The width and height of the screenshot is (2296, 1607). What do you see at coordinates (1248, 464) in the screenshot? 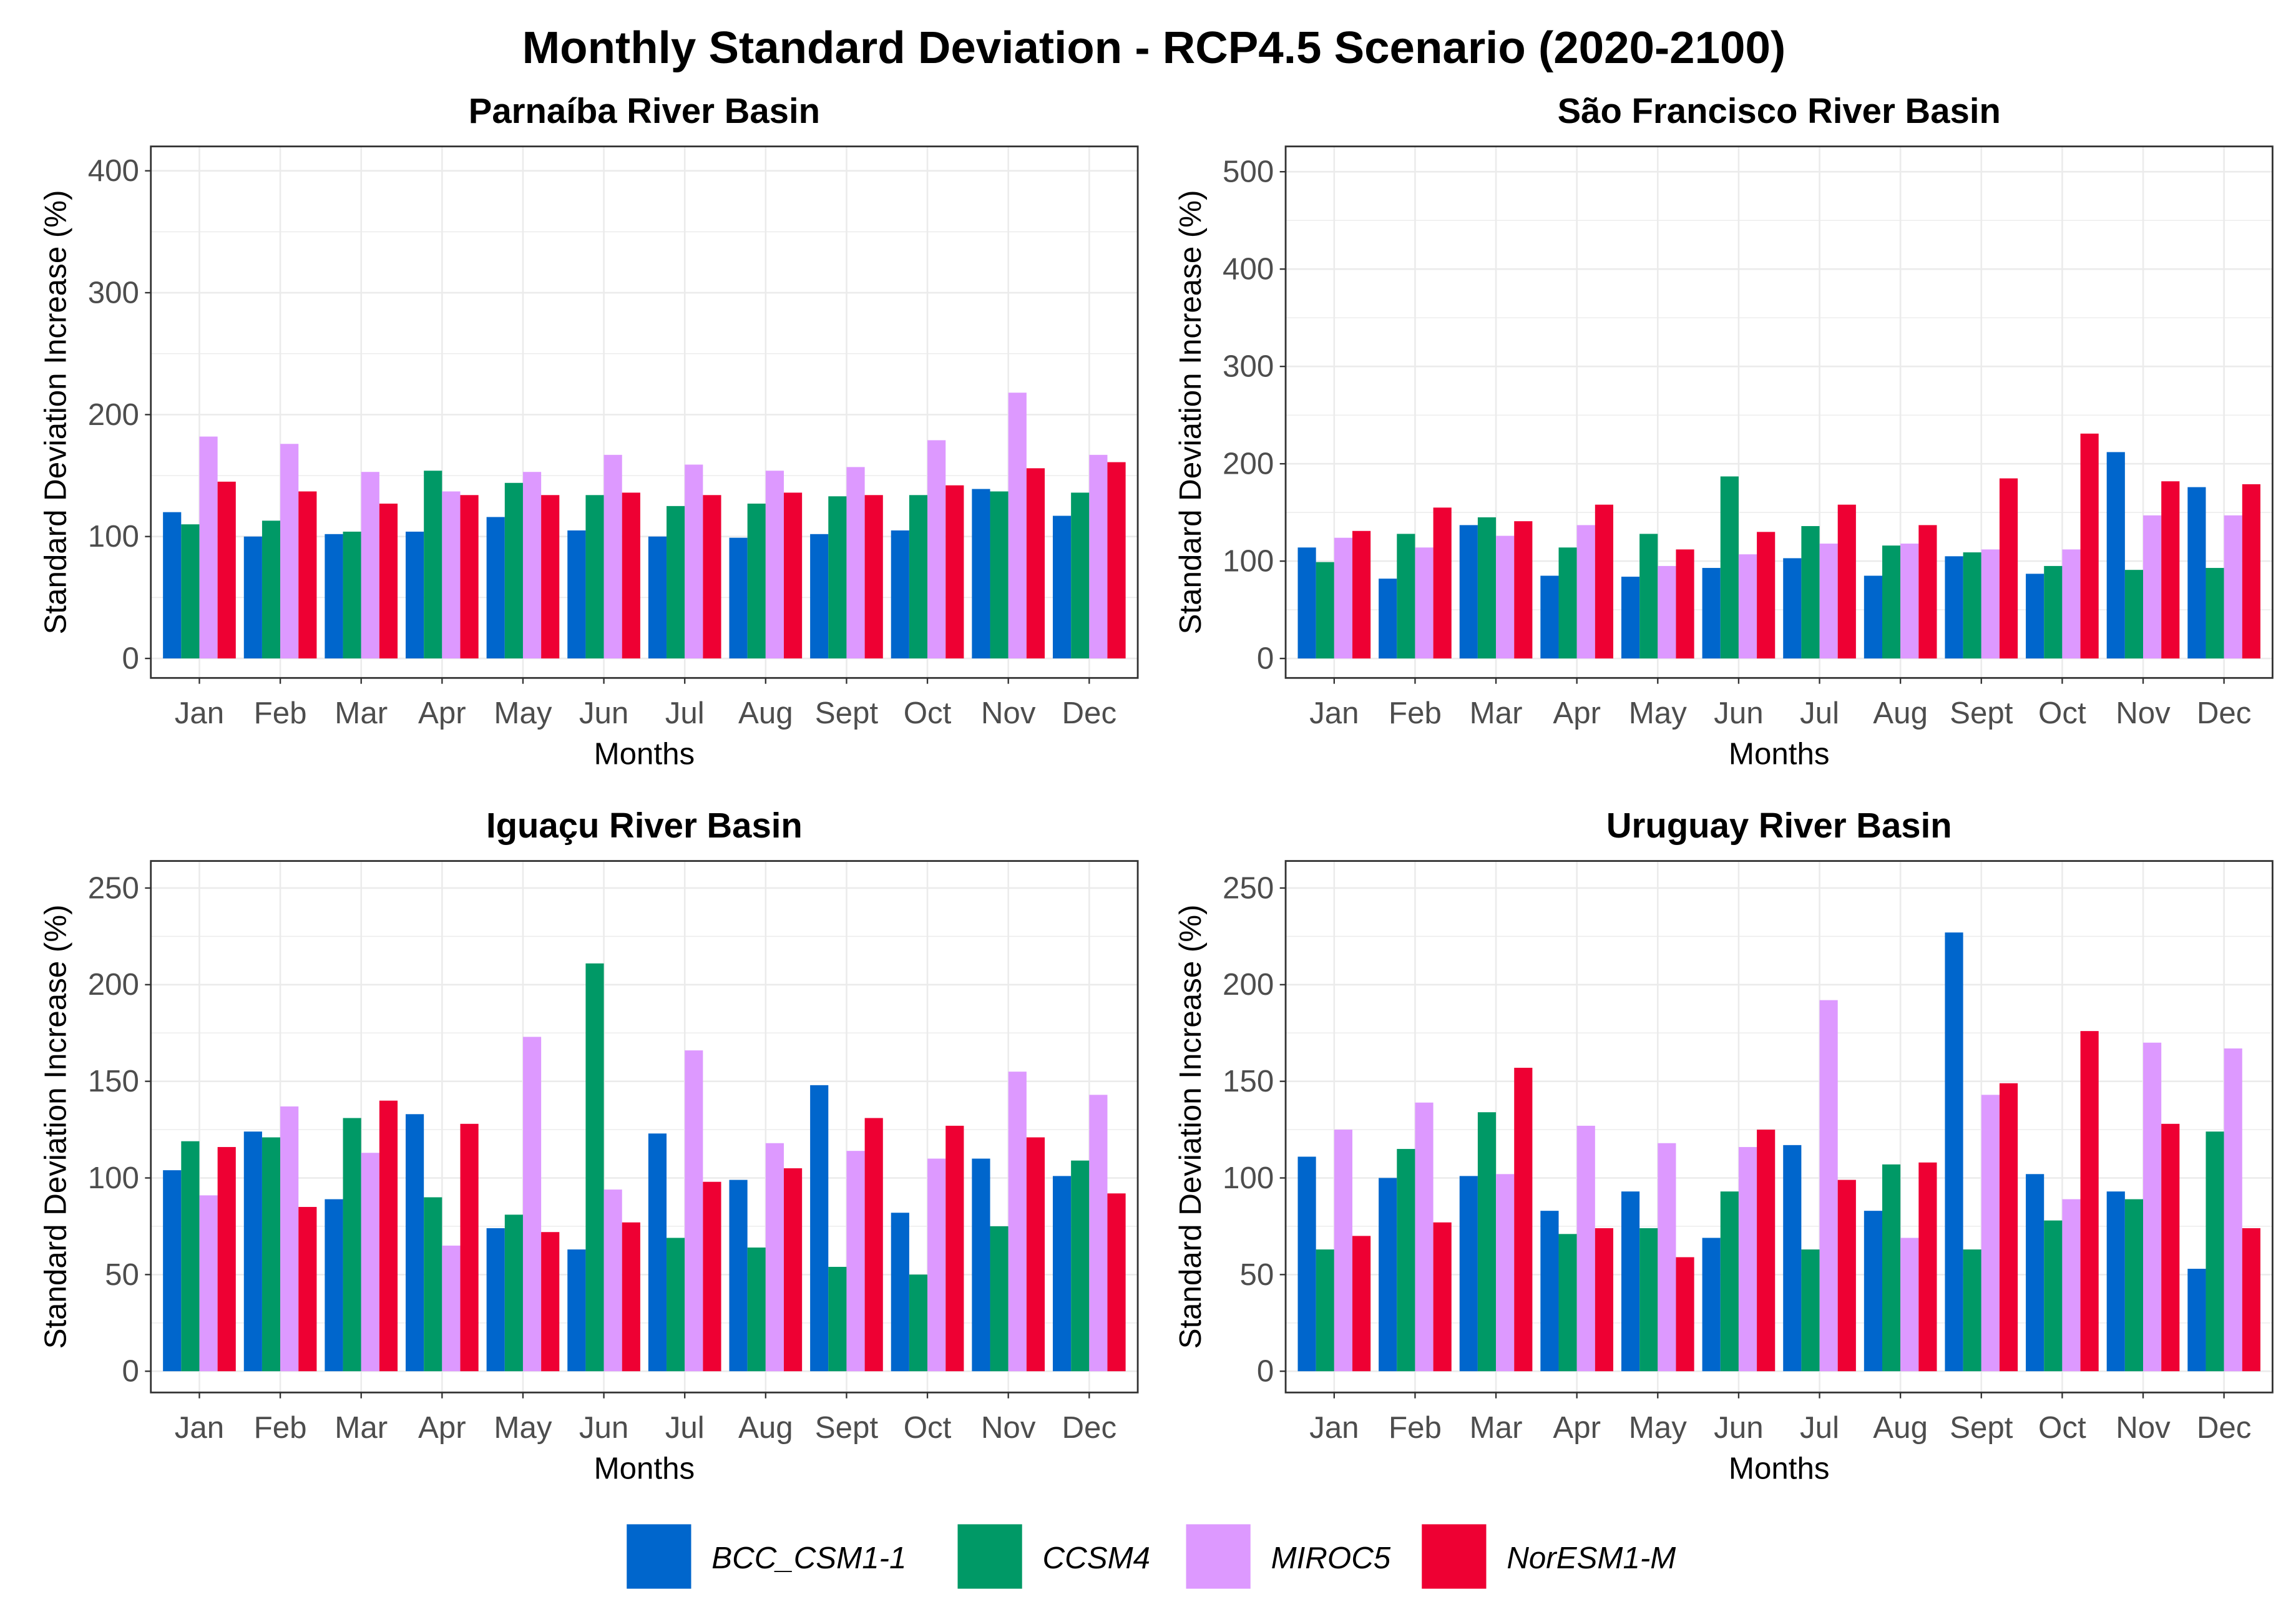
I see `y-tick-label: 200` at bounding box center [1248, 464].